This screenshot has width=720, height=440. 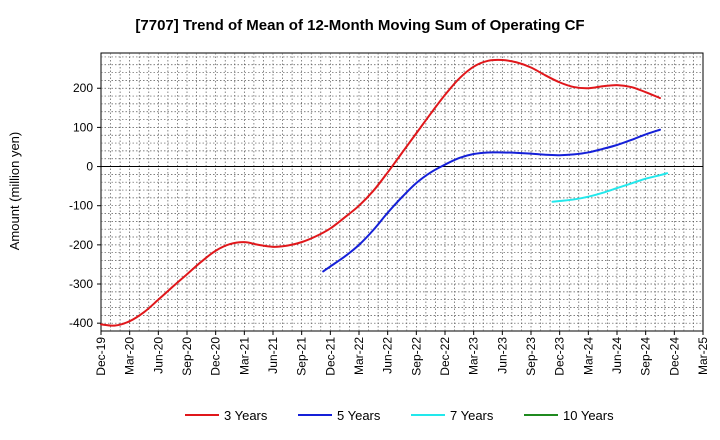 I want to click on x-tick-label: Jun-22, so click(x=388, y=355).